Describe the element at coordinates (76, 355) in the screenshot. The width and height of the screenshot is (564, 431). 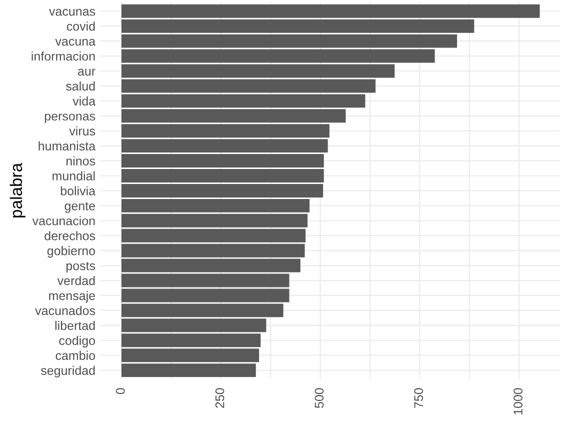
I see `y-tick-label: cambio` at that location.